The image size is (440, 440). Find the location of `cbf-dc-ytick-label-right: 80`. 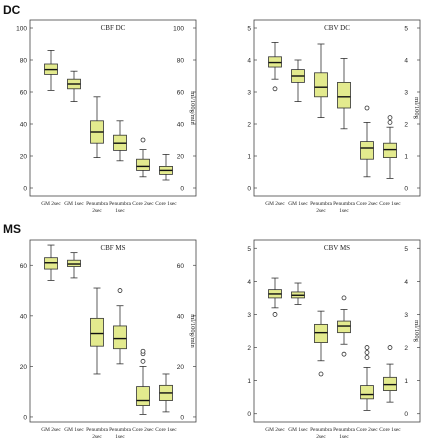

cbf-dc-ytick-label-right: 80 is located at coordinates (181, 61).